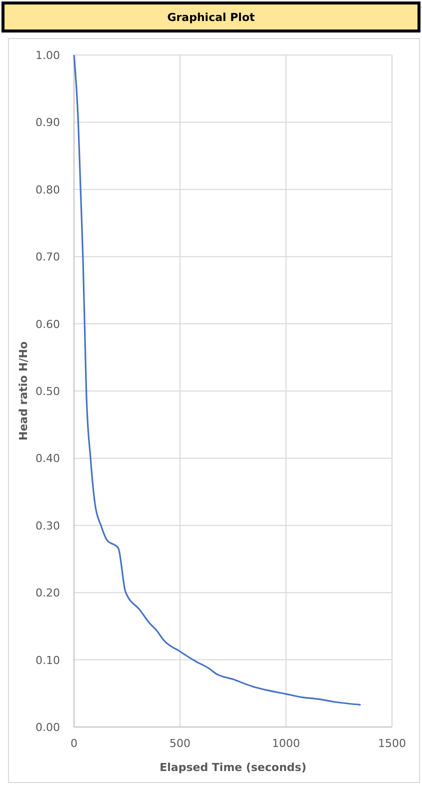 This screenshot has height=787, width=422. What do you see at coordinates (23, 391) in the screenshot?
I see `y-axis-title: Head ratio H/Ho` at bounding box center [23, 391].